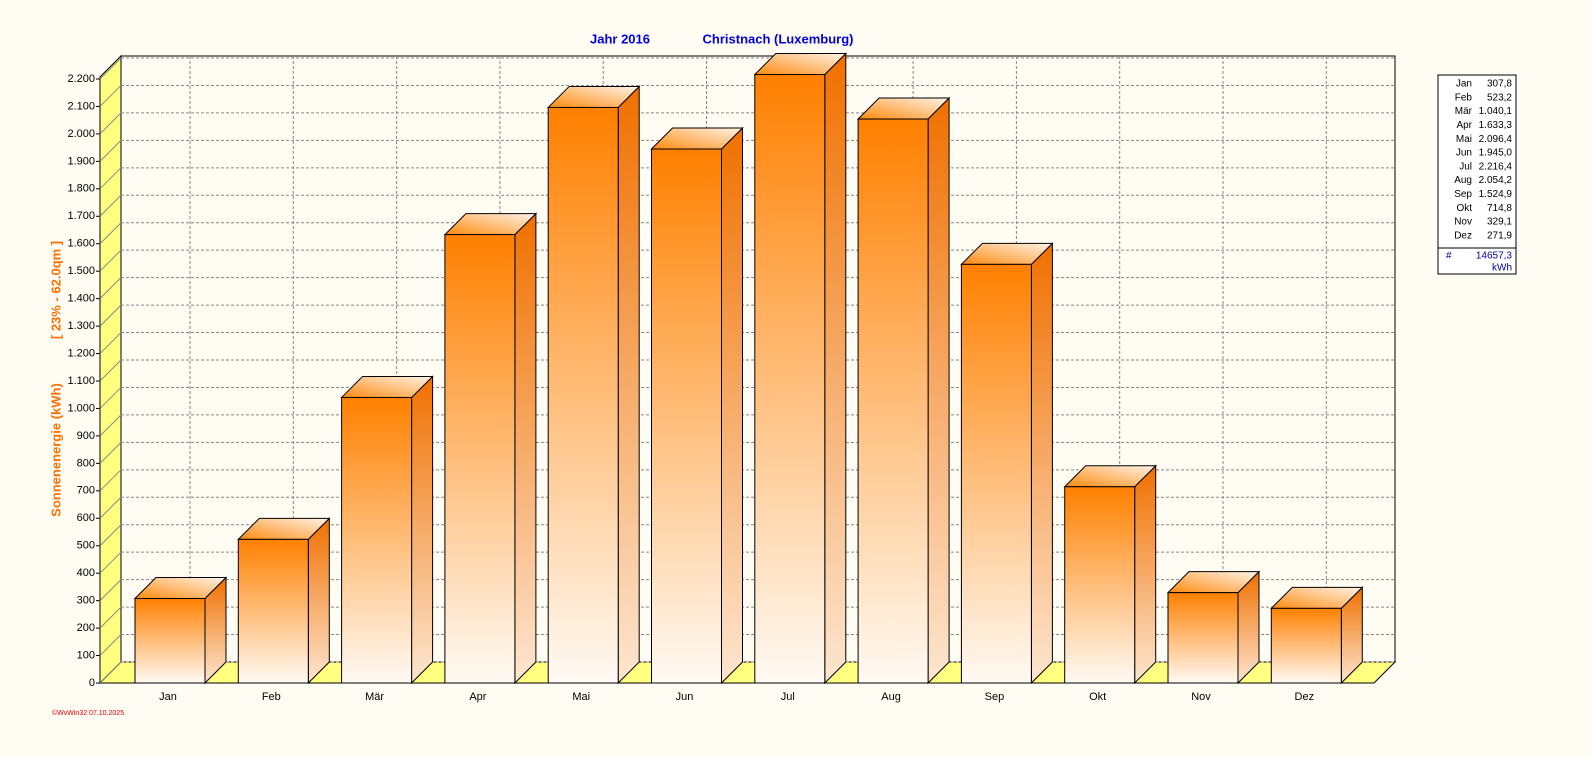  Describe the element at coordinates (1464, 208) in the screenshot. I see `legend-label: Okt` at that location.